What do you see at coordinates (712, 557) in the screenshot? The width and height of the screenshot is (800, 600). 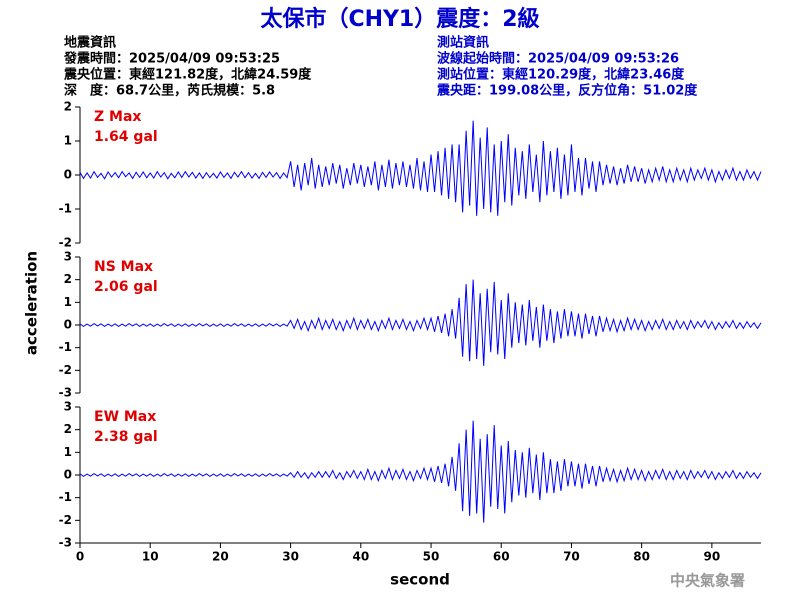 I see `x-tick-label: 90` at bounding box center [712, 557].